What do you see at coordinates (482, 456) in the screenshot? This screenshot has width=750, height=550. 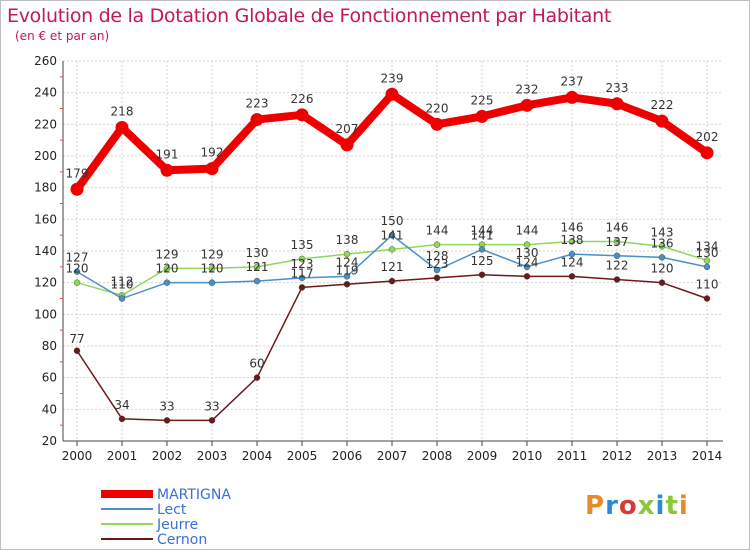 I see `x-tick-label: 2009` at bounding box center [482, 456].